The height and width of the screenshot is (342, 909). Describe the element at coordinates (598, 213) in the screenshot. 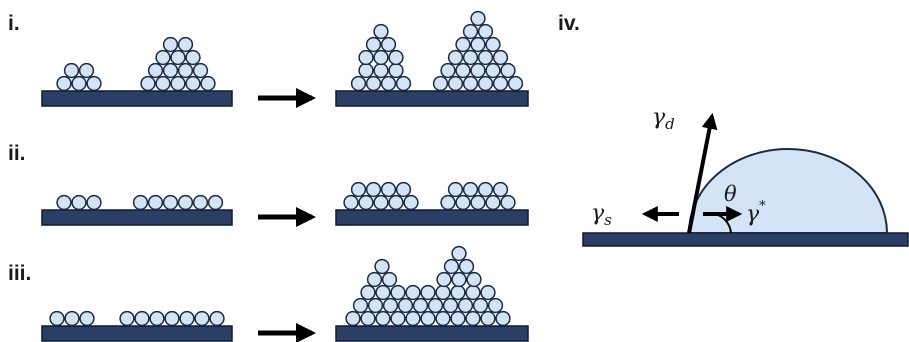

I see `gamma-s-symbol: γ` at that location.